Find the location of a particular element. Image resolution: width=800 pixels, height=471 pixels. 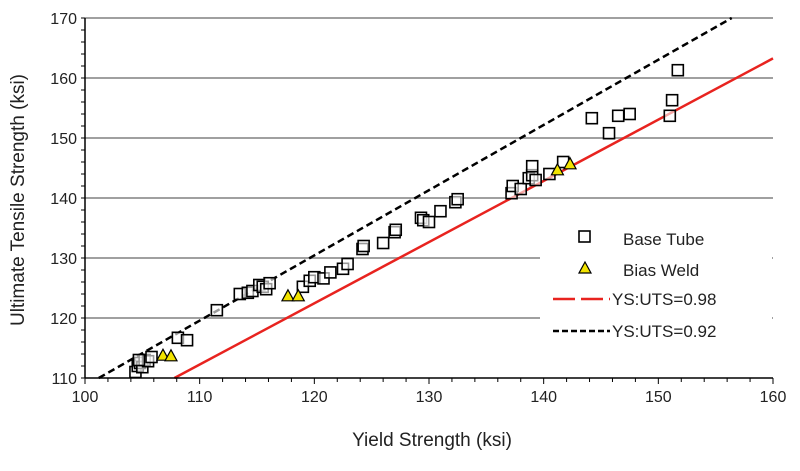

y-tick-label: 140 is located at coordinates (63, 199).